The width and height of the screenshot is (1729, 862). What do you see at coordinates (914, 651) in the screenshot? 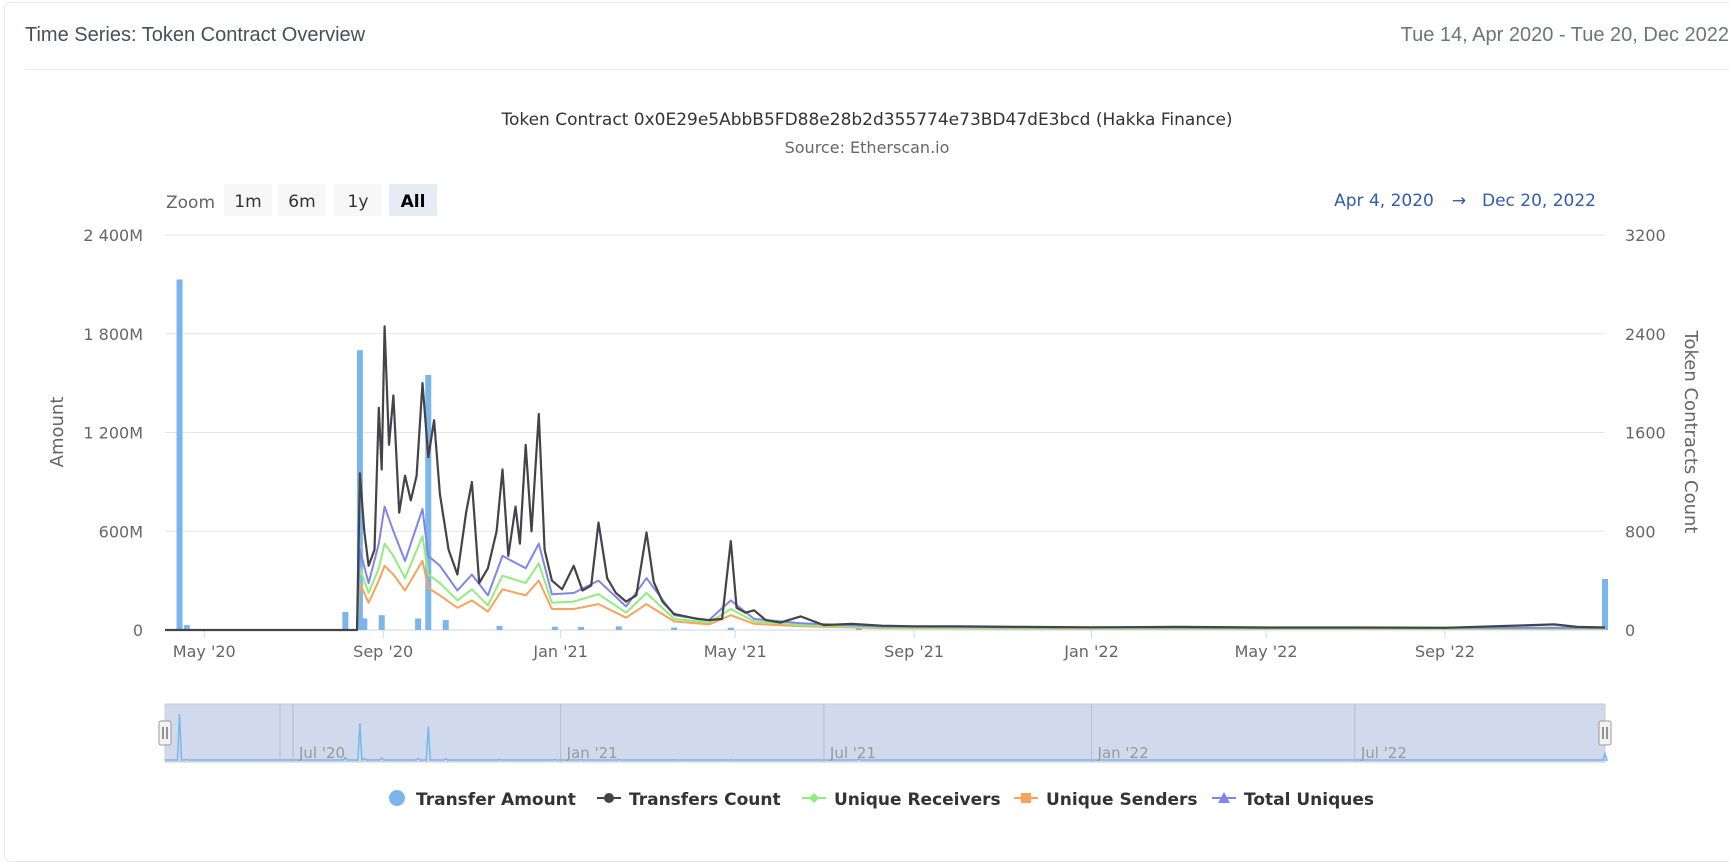
I see `x-tick-label: Sep '21` at bounding box center [914, 651].